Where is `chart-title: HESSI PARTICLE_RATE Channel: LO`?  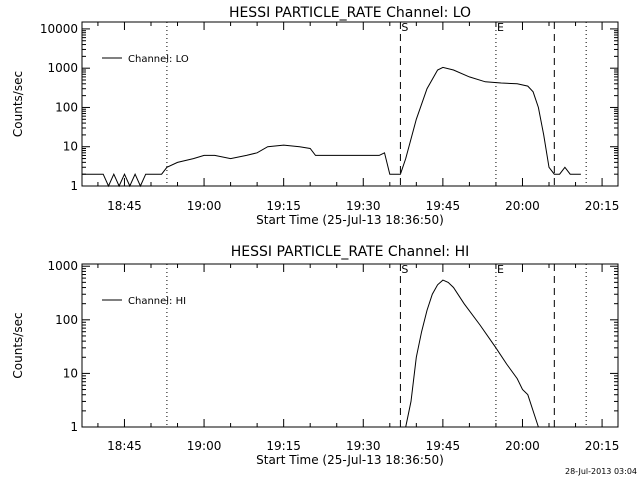
chart-title: HESSI PARTICLE_RATE Channel: LO is located at coordinates (350, 13).